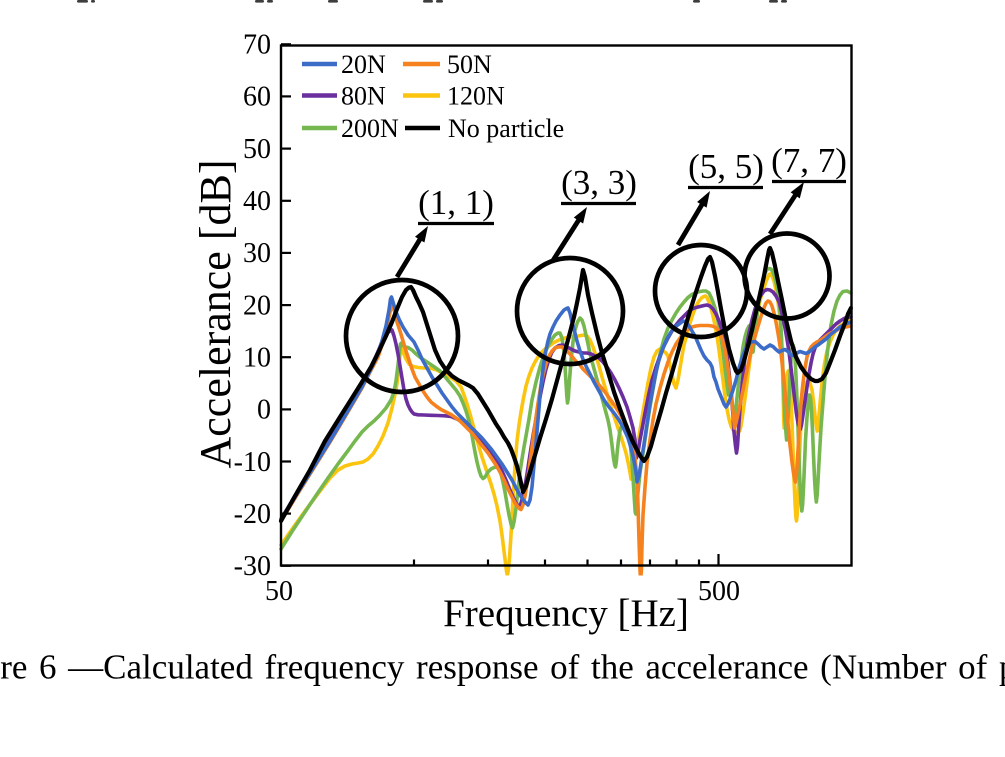 Image resolution: width=1005 pixels, height=757 pixels. What do you see at coordinates (719, 591) in the screenshot?
I see `svg-text: 500` at bounding box center [719, 591].